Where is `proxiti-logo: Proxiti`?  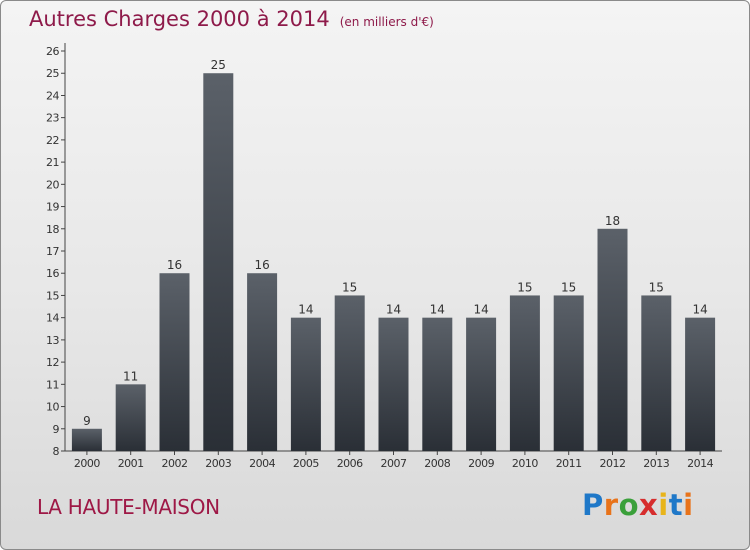 proxiti-logo: Proxiti is located at coordinates (638, 505).